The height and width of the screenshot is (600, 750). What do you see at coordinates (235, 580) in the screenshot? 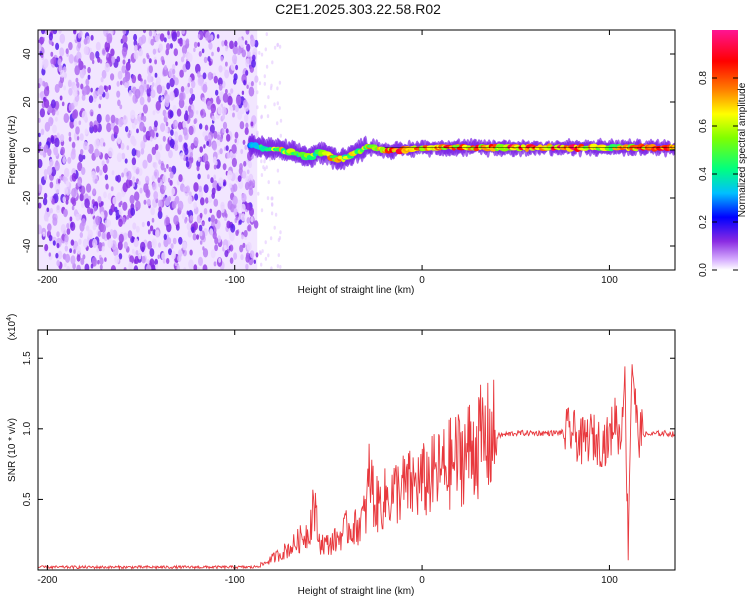
I see `snr-xtick-label: -100` at bounding box center [235, 580].